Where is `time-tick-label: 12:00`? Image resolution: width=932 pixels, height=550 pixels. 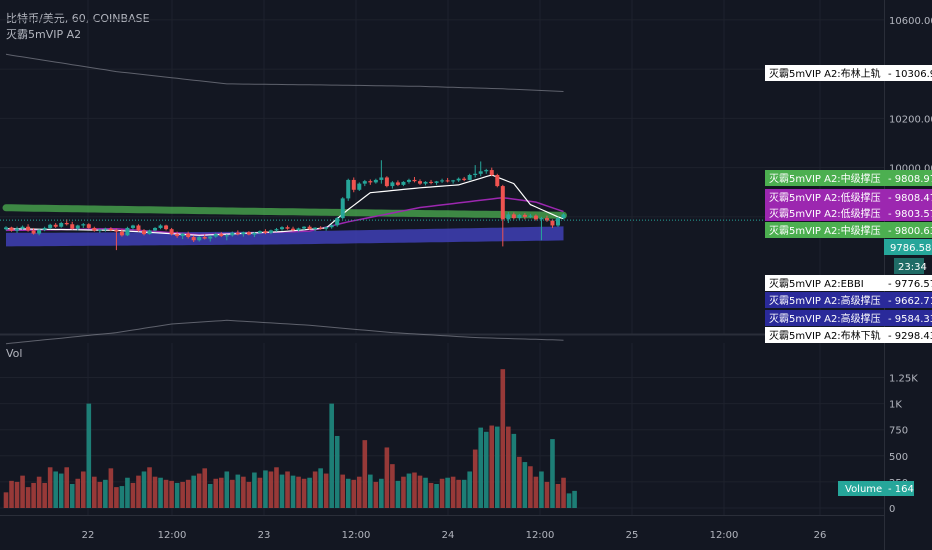 time-tick-label: 12:00 is located at coordinates (172, 535).